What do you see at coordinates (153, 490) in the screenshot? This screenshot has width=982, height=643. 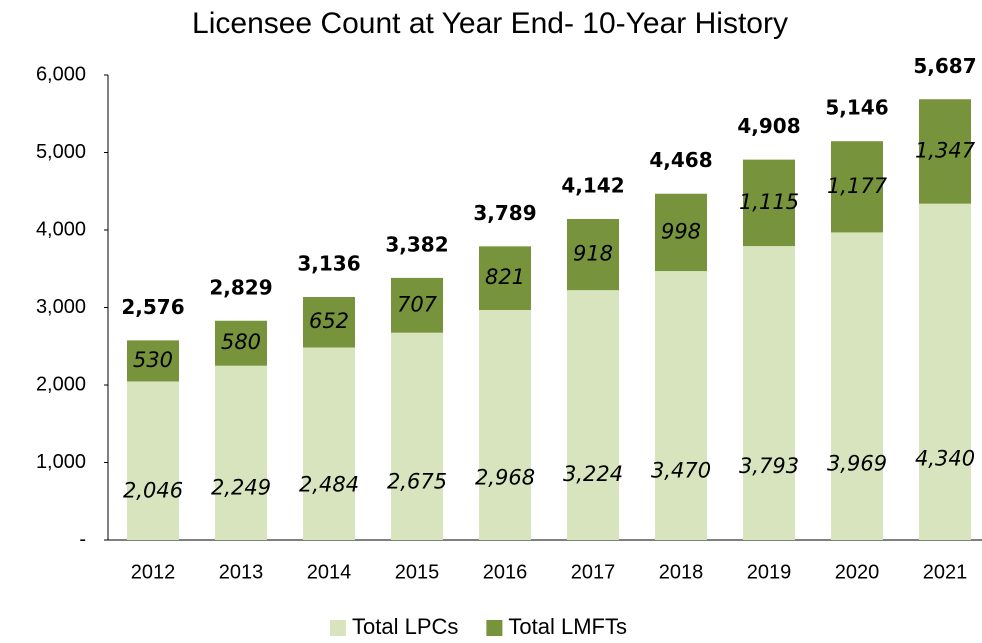 I see `segment-label: 2,046` at bounding box center [153, 490].